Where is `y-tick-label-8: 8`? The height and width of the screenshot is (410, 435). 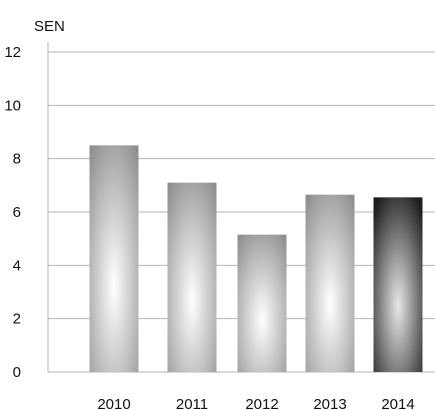
y-tick-label-8: 8 is located at coordinates (17, 159).